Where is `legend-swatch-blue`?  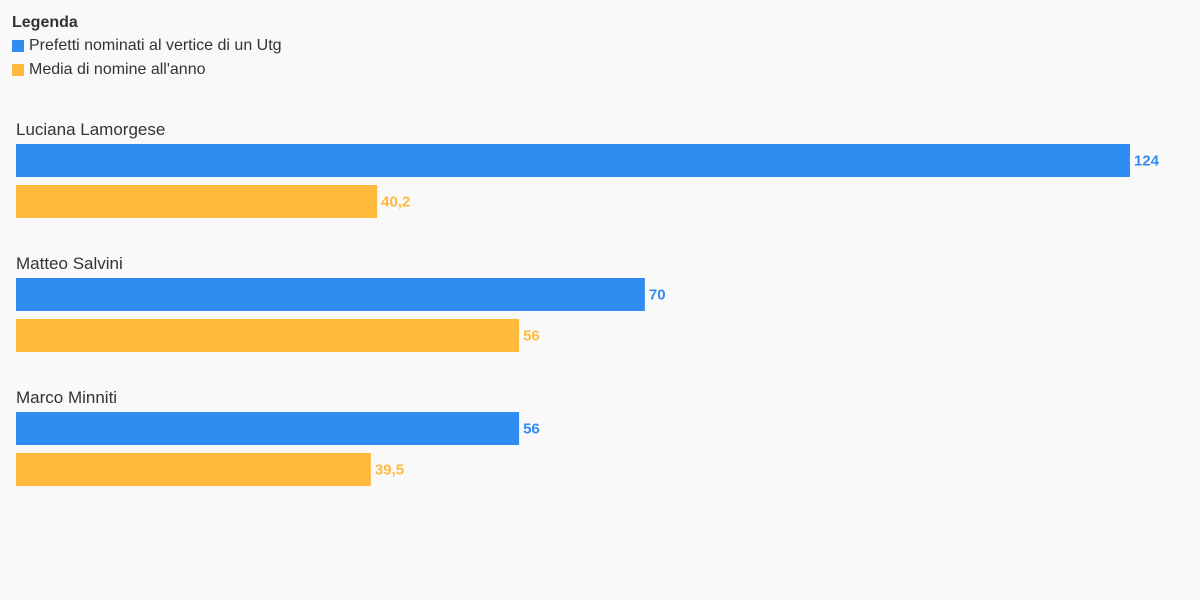 legend-swatch-blue is located at coordinates (18, 46).